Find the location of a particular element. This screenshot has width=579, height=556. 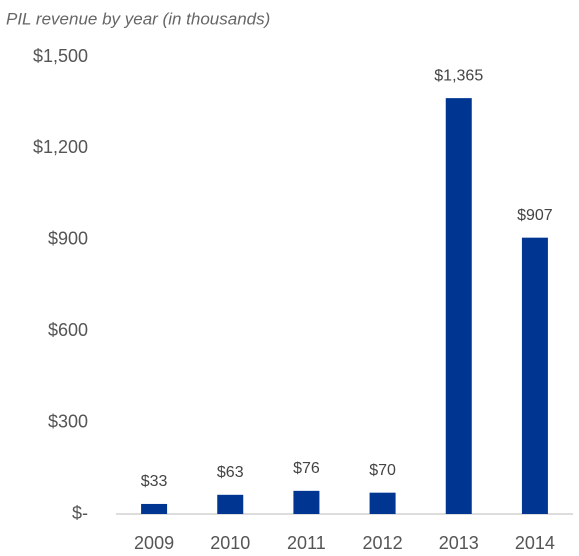

value-label: $907 is located at coordinates (535, 215).